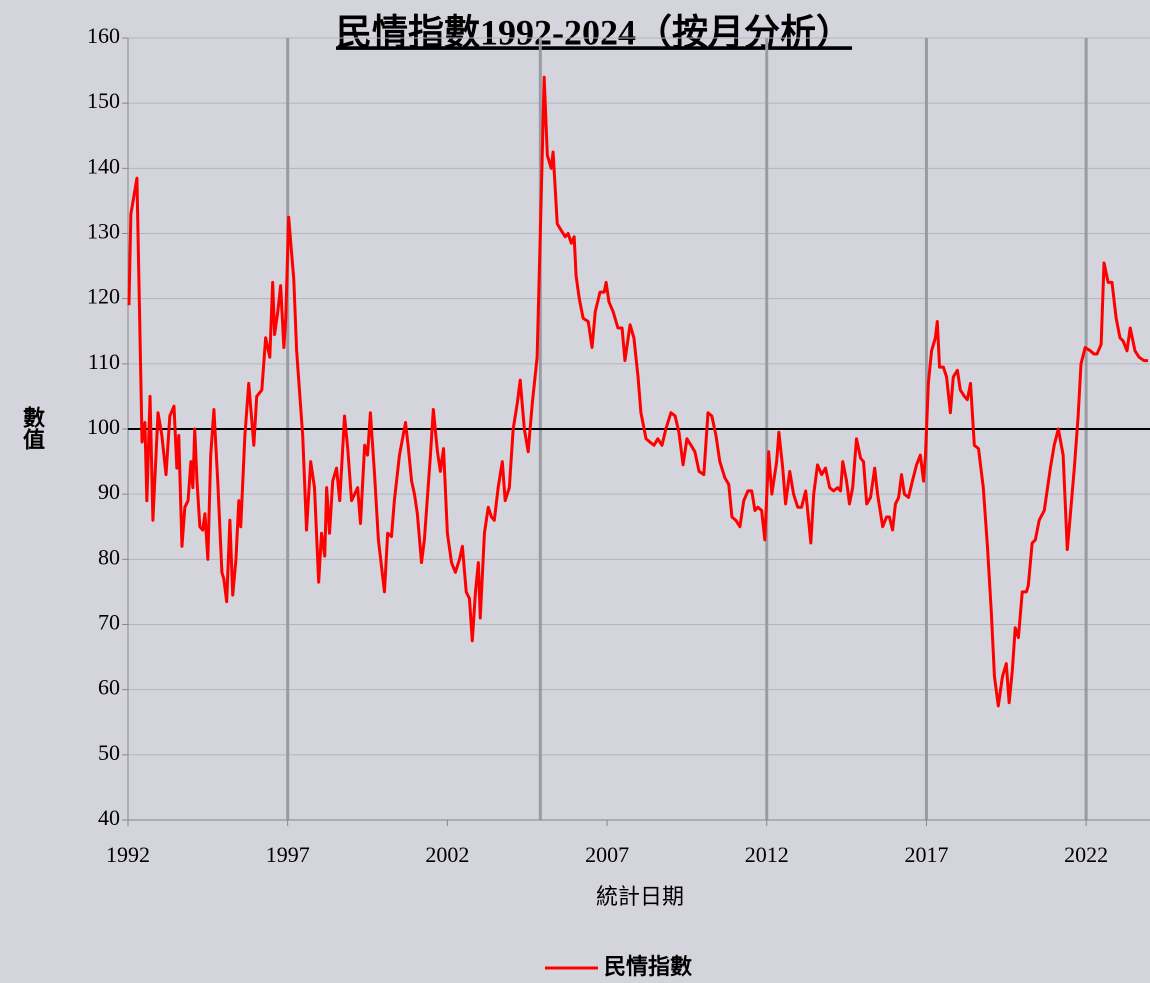 This screenshot has height=983, width=1150. What do you see at coordinates (447, 854) in the screenshot?
I see `x-tick-label: 2002` at bounding box center [447, 854].